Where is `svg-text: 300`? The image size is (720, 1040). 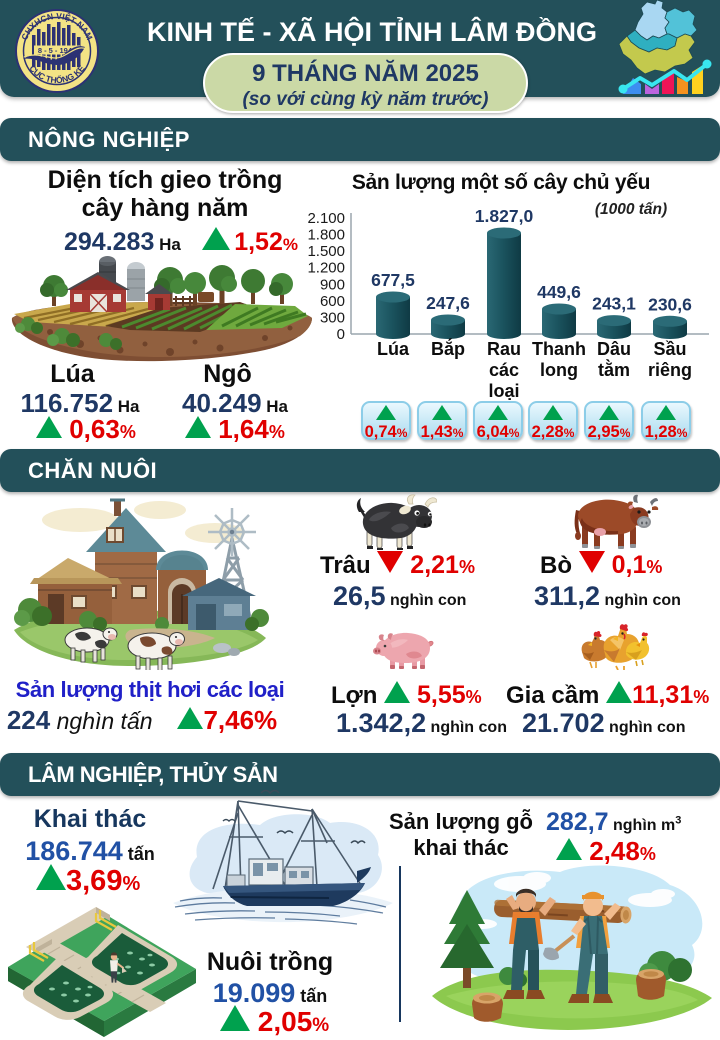 svg-text: 300 is located at coordinates (332, 317).